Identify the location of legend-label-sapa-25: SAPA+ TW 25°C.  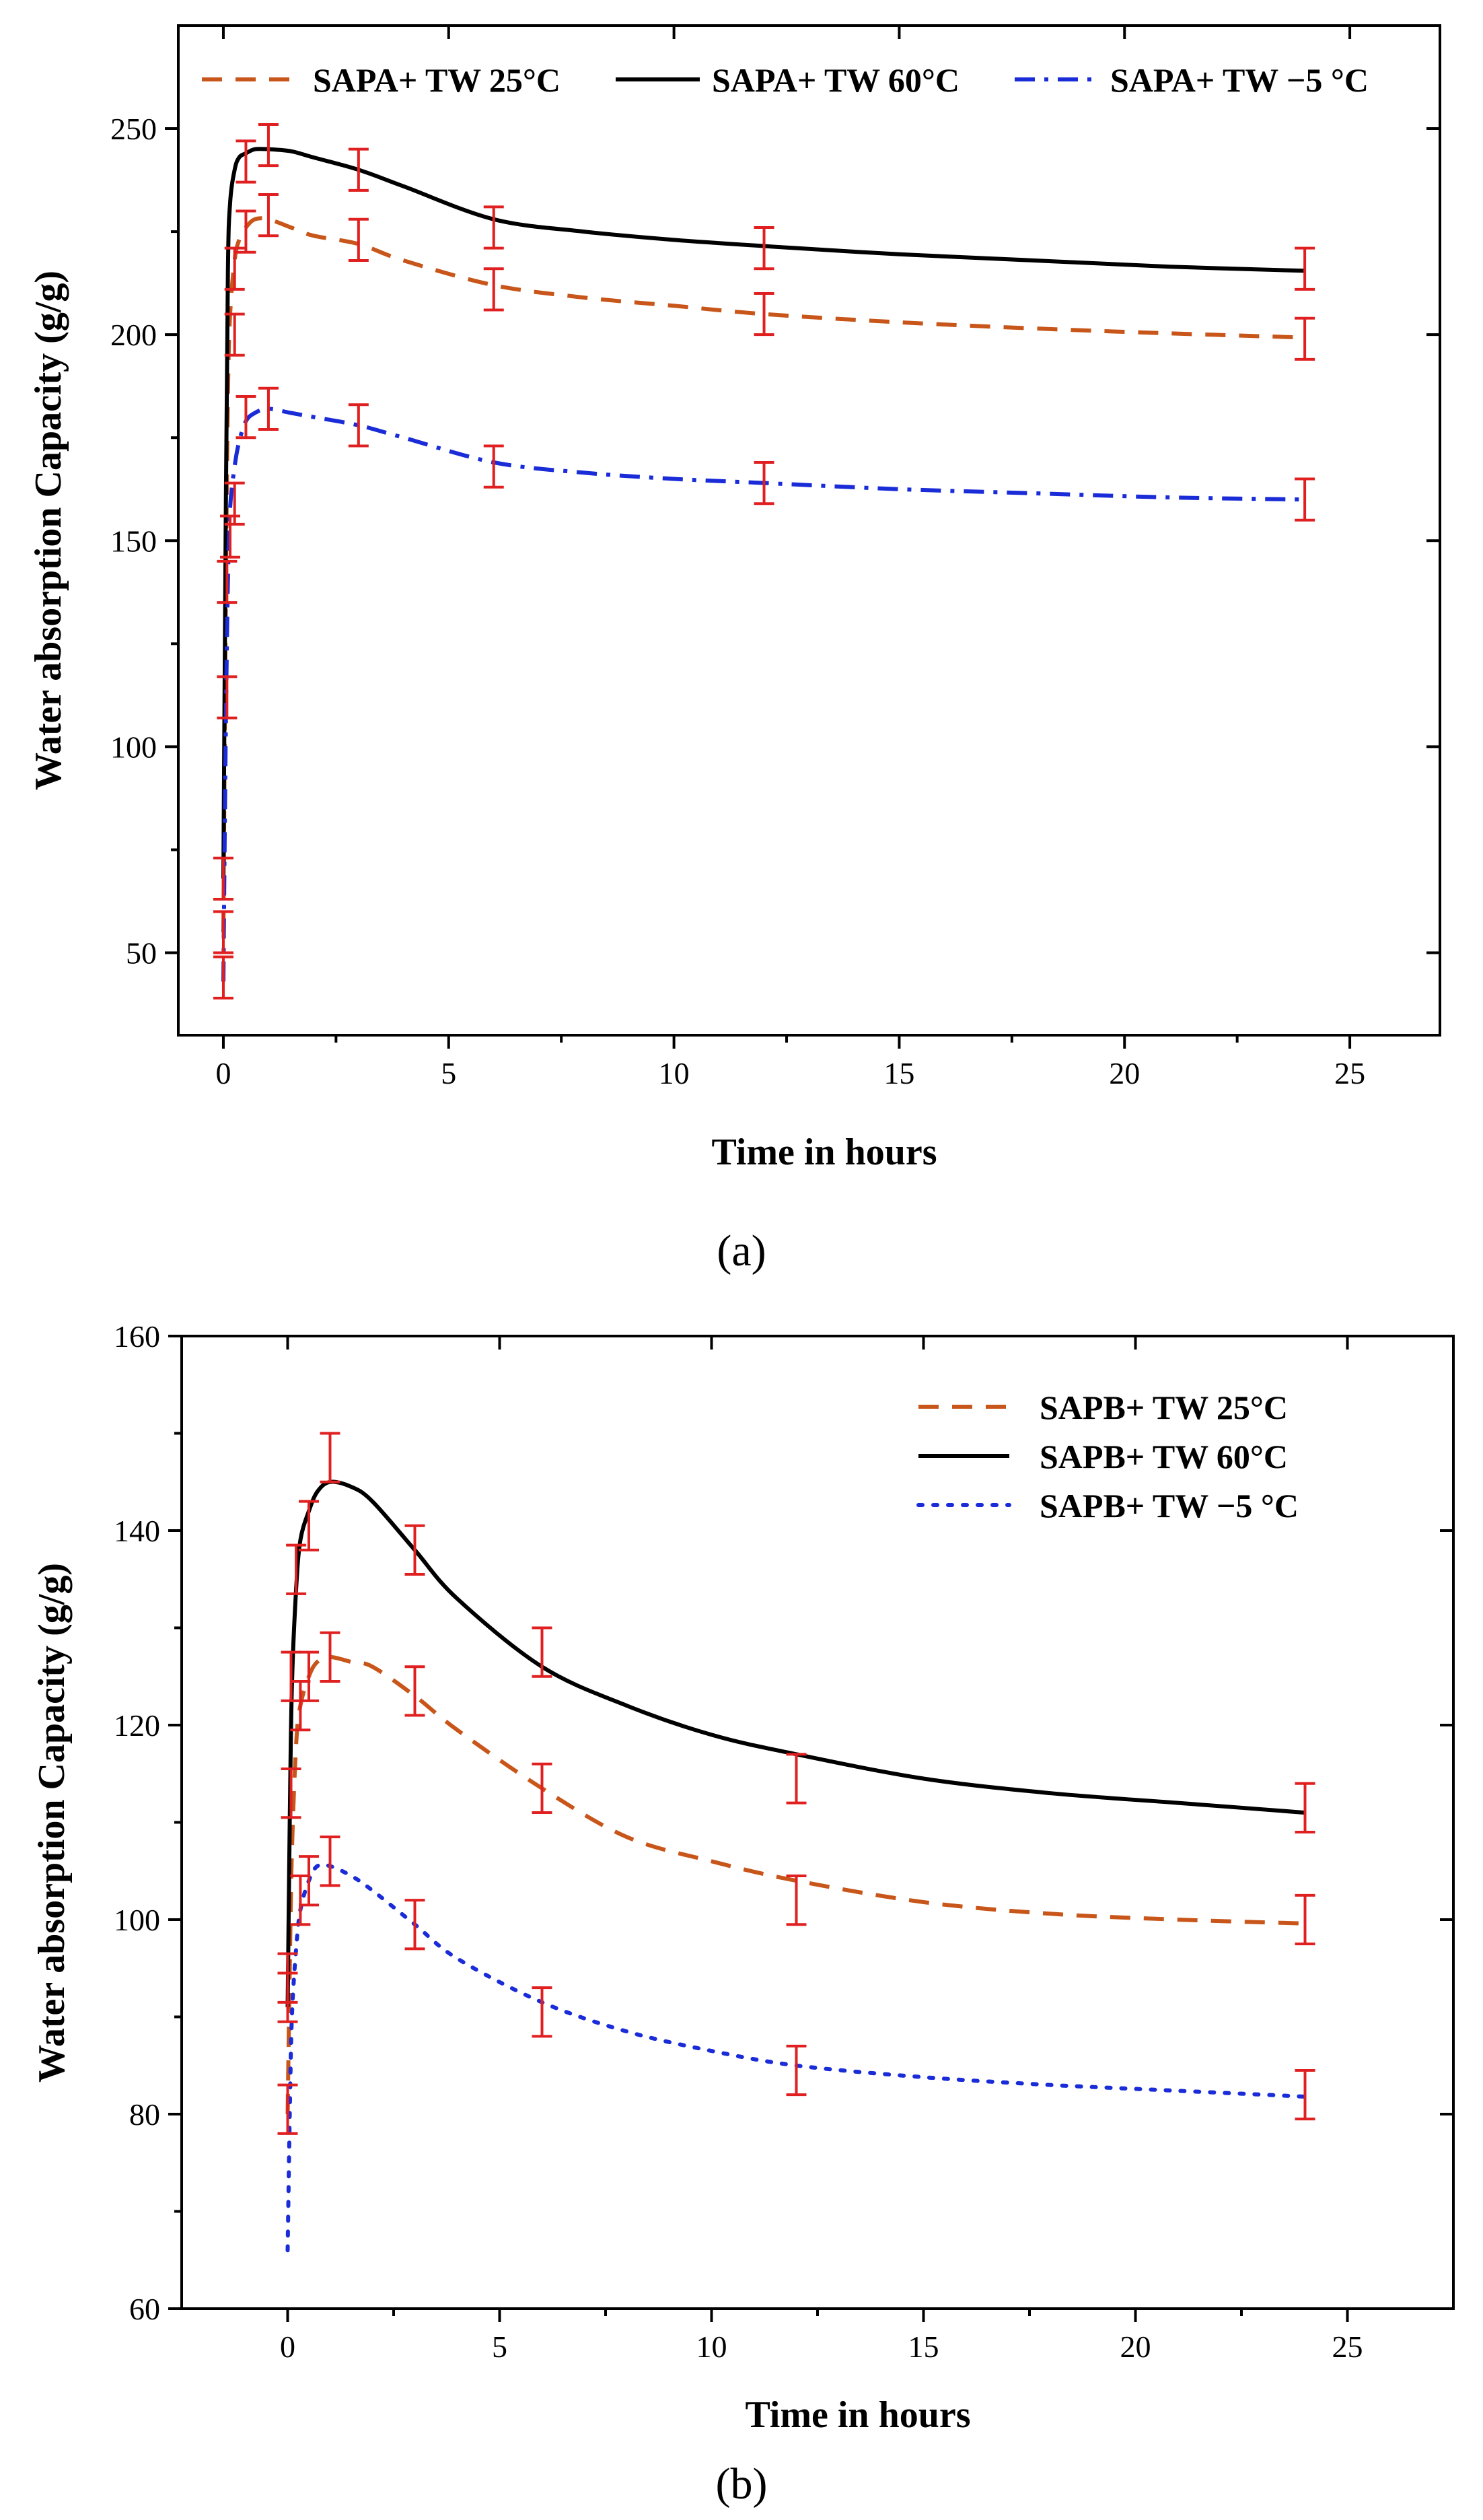
(436, 80).